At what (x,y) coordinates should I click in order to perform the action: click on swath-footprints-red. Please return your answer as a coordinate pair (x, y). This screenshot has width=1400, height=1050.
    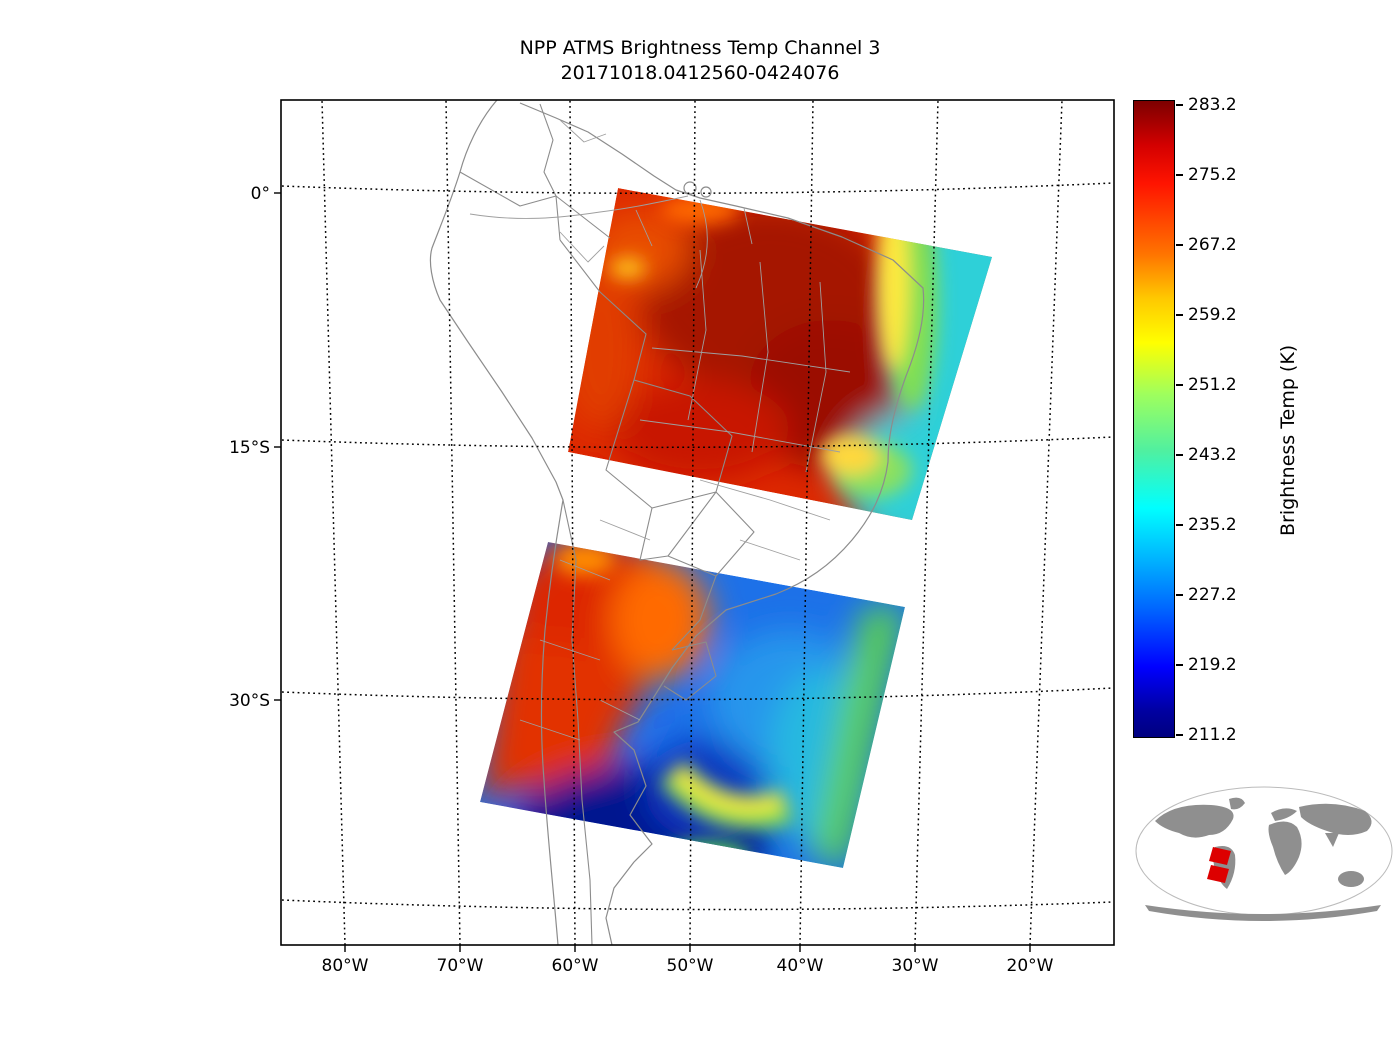
    Looking at the image, I should click on (1219, 865).